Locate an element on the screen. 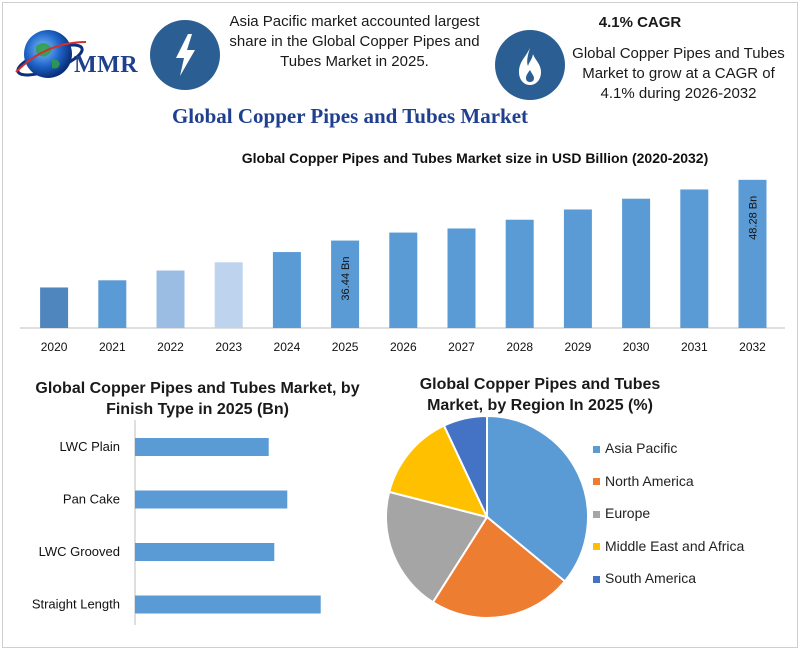  bar-lwc-grooved is located at coordinates (205, 552).